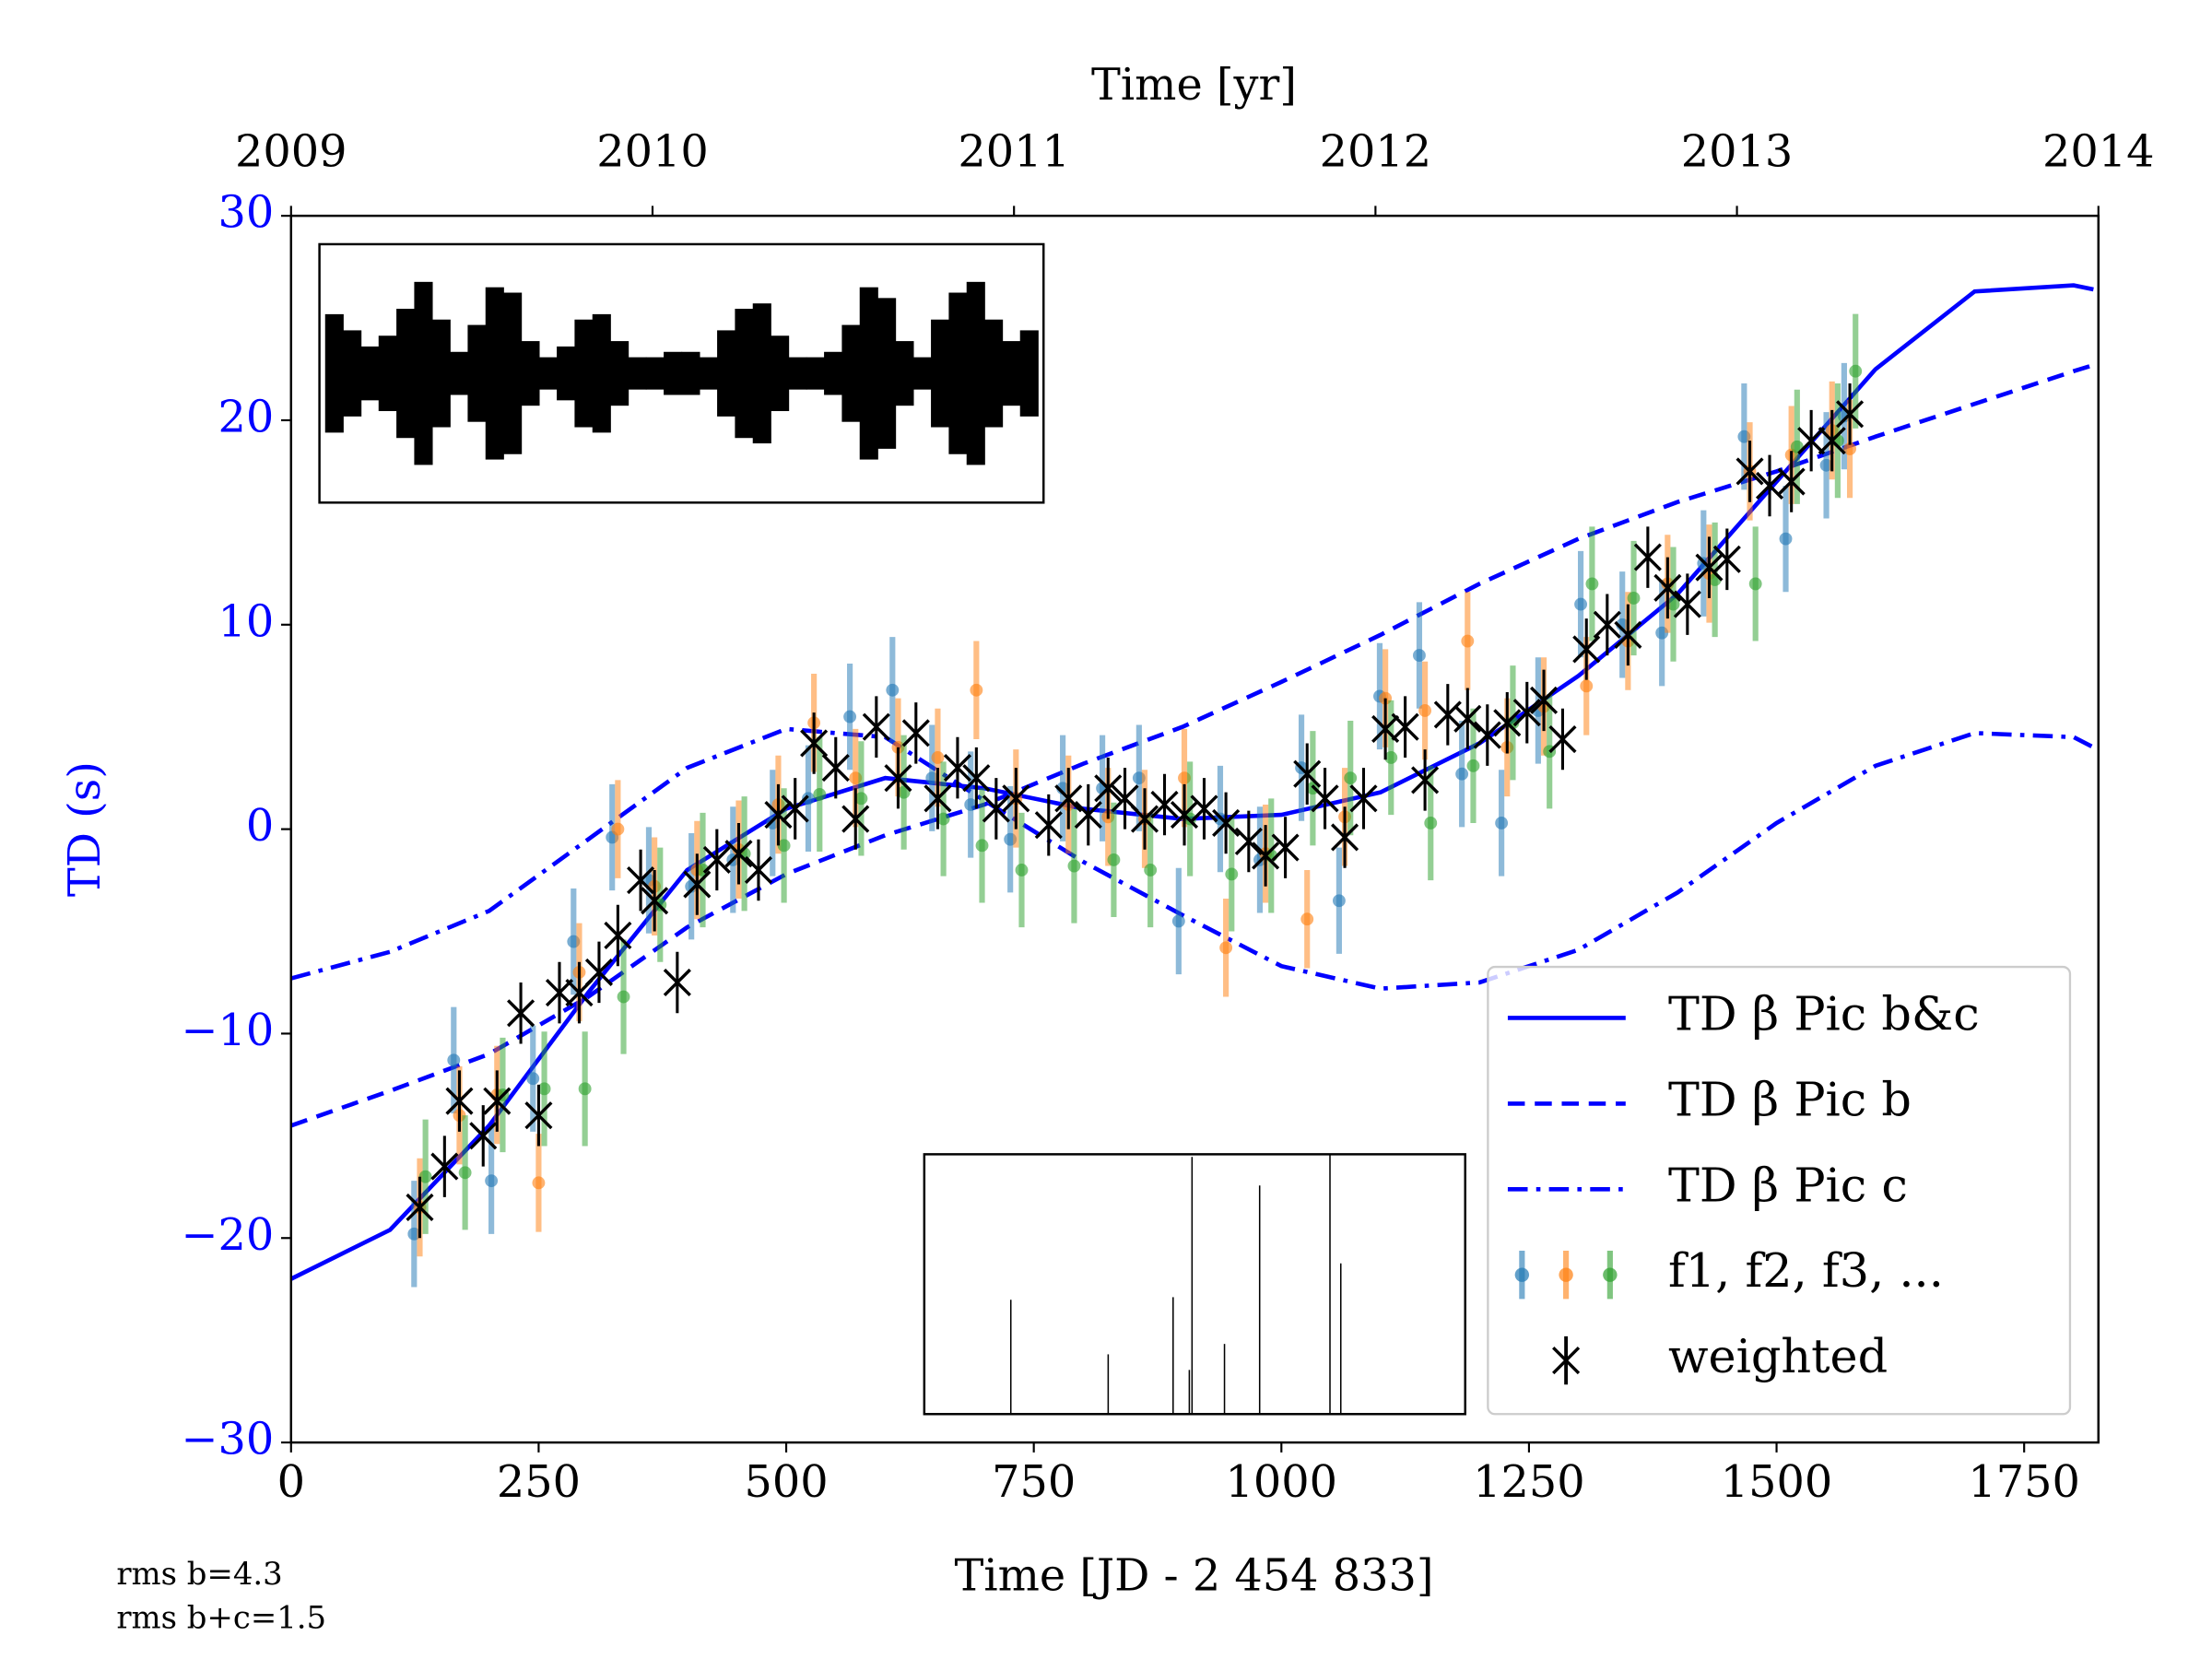  I want to click on x2-axis-label: Time [yr], so click(1194, 85).